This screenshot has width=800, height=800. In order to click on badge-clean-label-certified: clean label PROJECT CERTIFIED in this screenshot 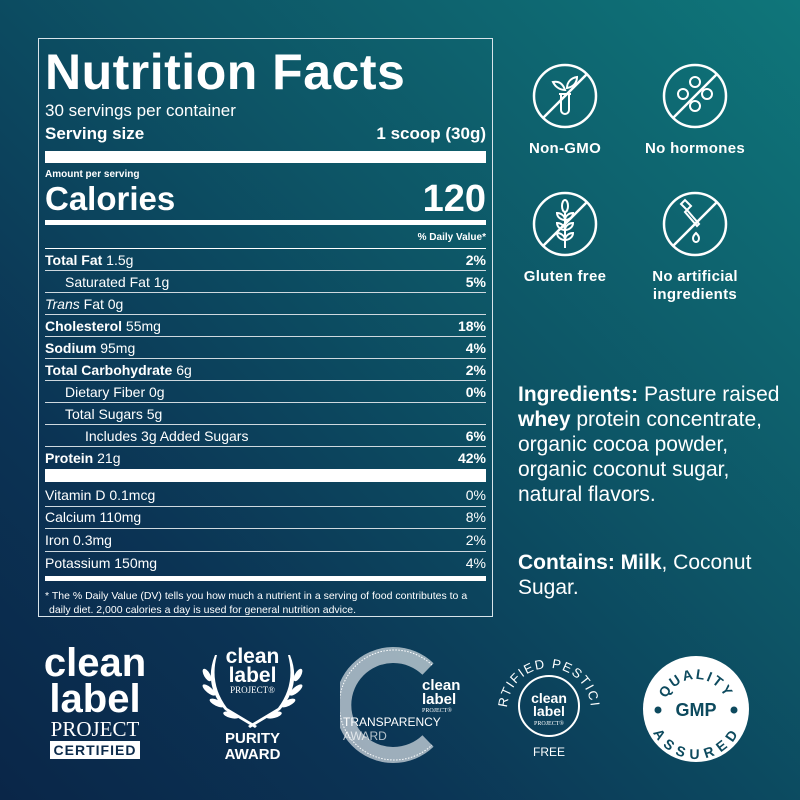, I will do `click(95, 700)`.